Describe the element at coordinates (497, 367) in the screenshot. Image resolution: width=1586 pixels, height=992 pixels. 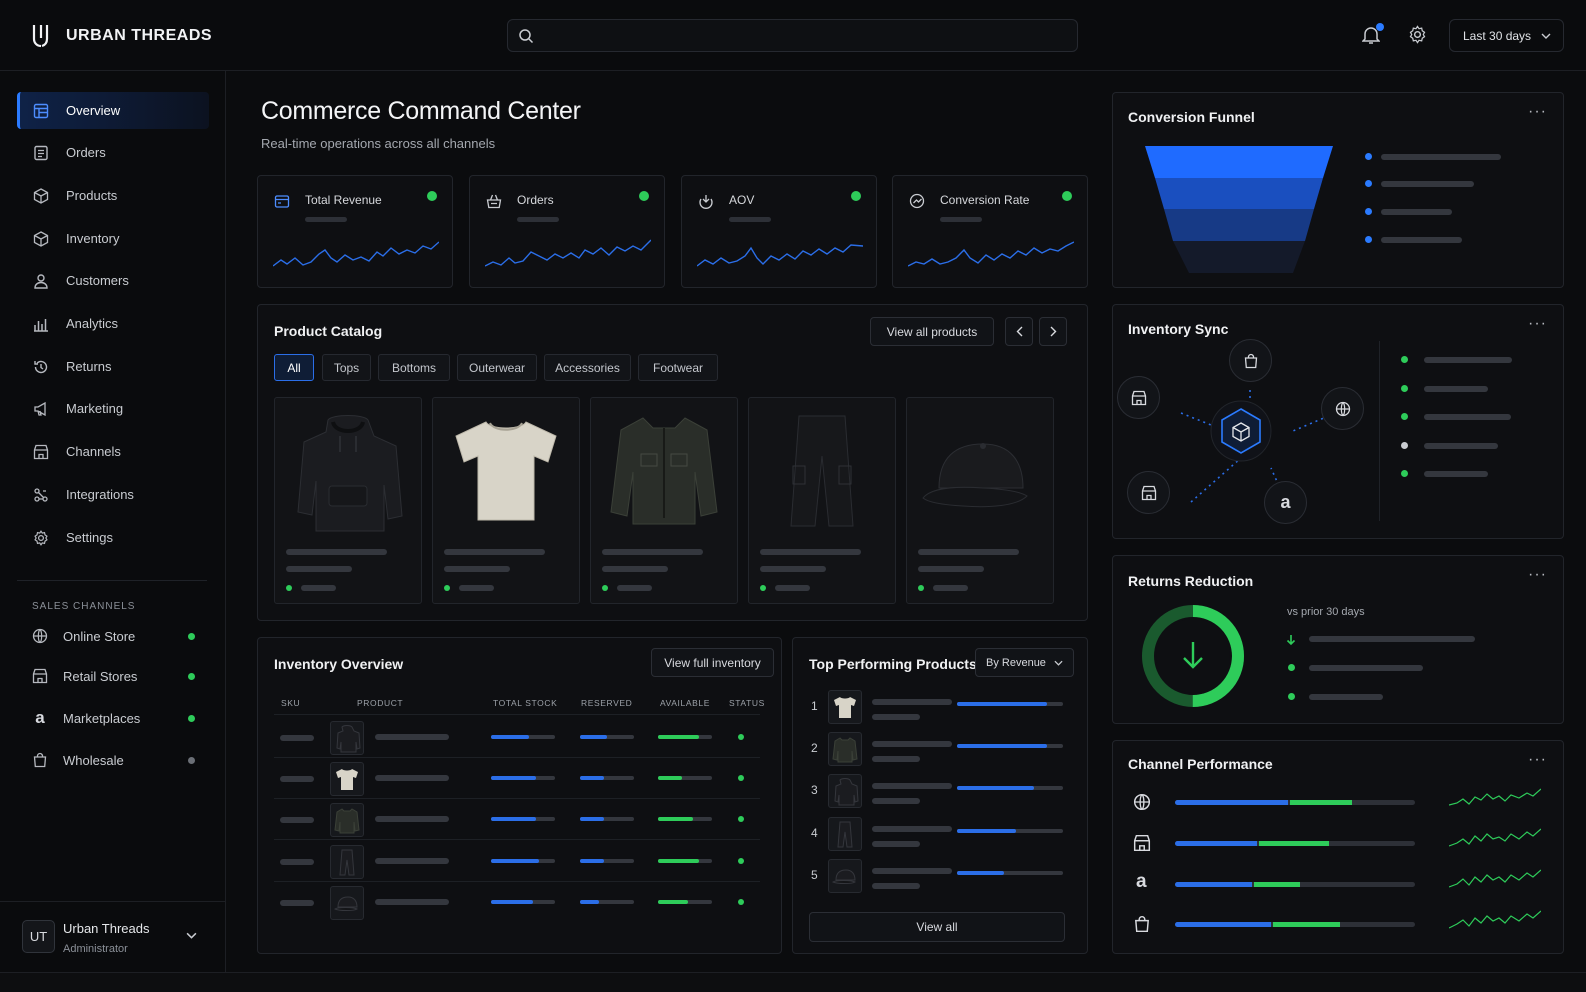
I see `tab-outerwear: Outerwear` at that location.